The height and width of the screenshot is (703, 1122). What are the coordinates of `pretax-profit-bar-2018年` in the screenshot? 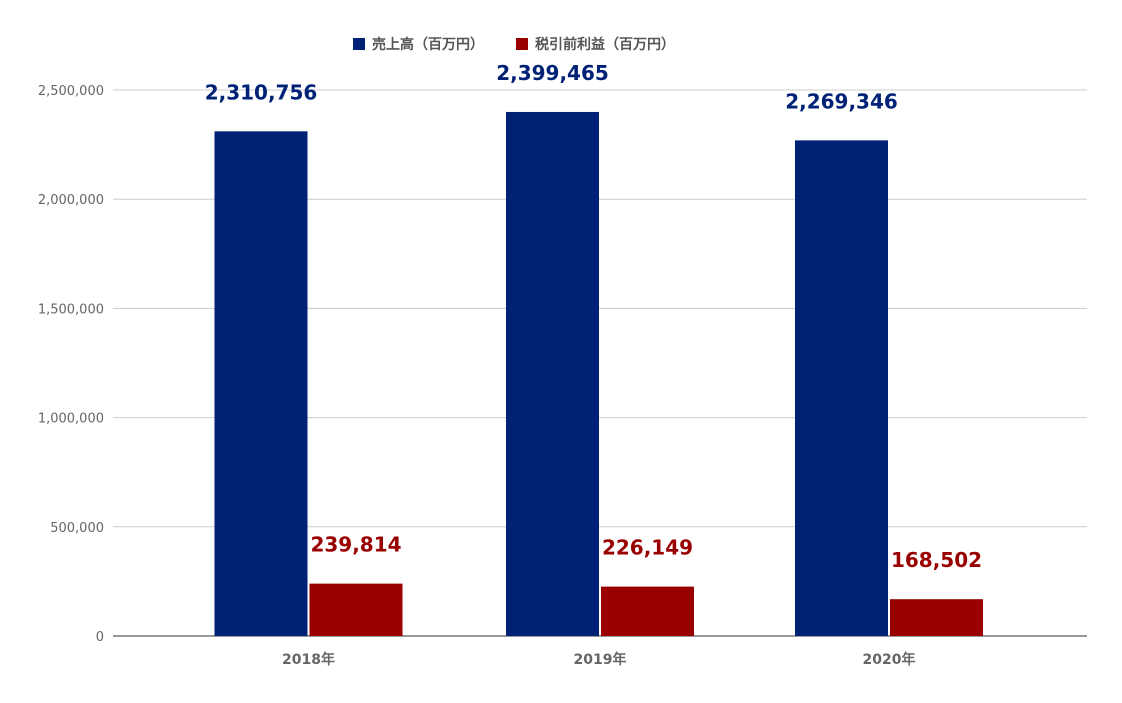 It's located at (356, 609).